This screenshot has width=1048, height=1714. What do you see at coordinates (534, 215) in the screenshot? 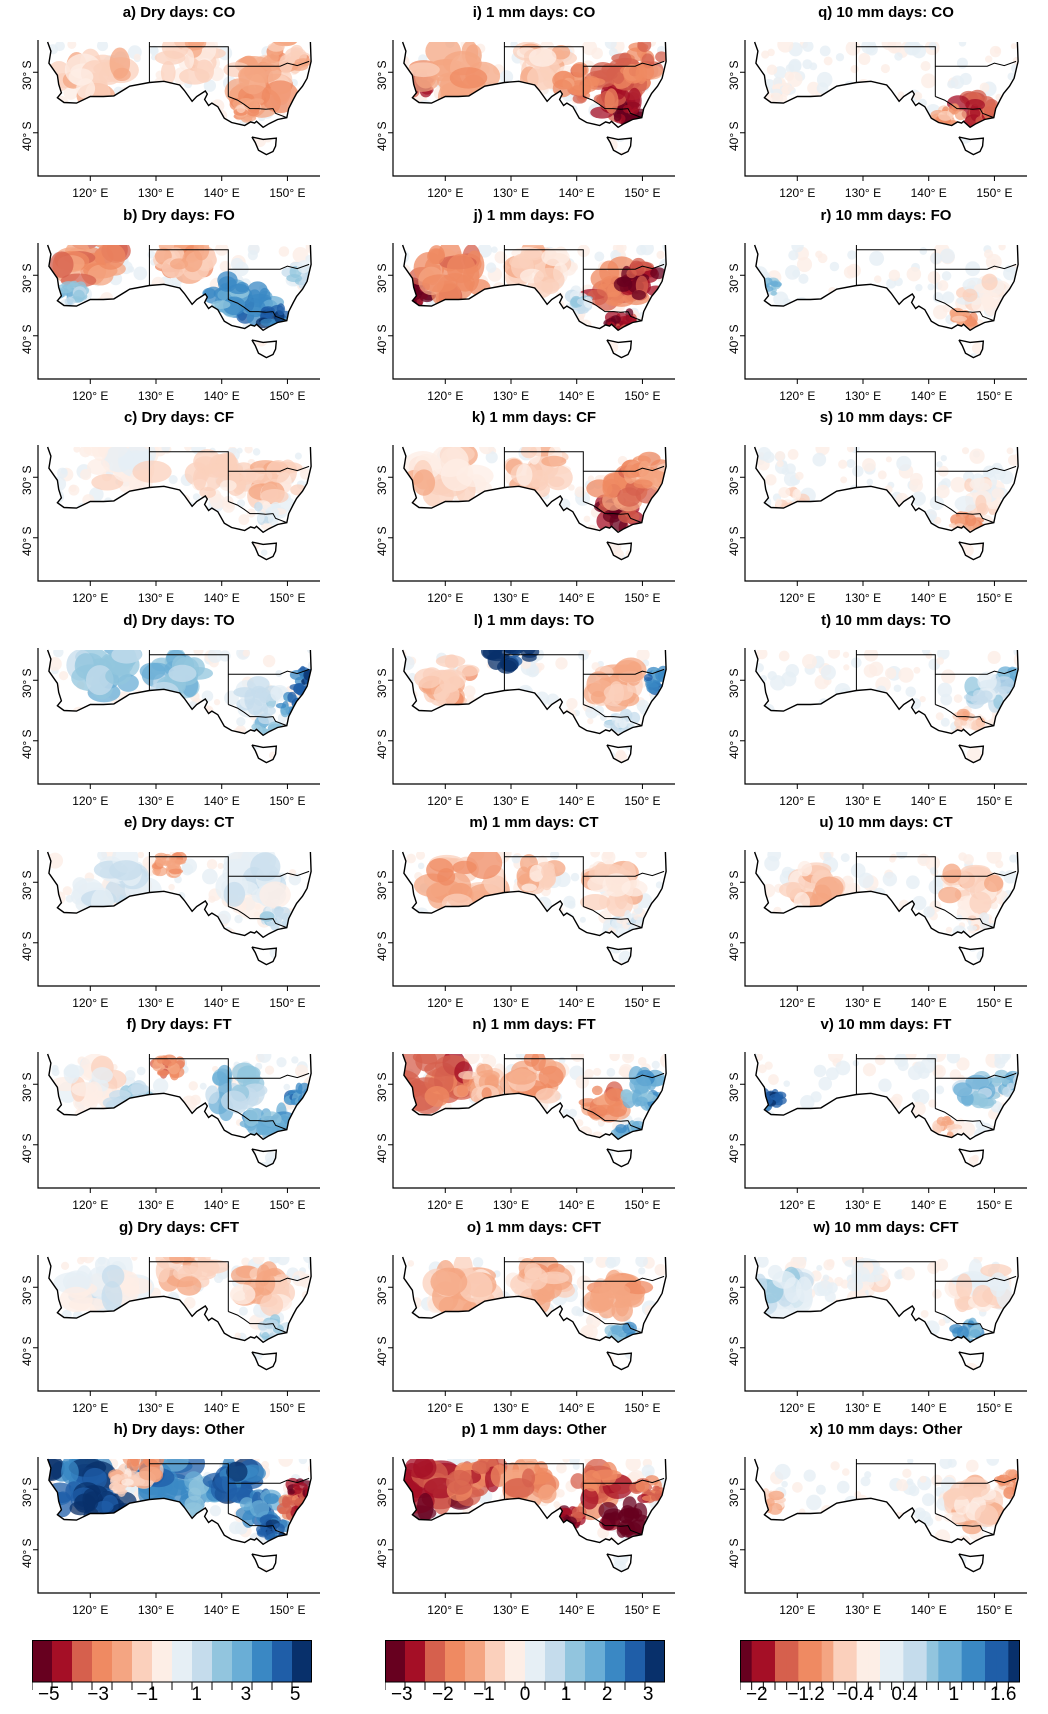
I see `panel-title: j) 1 mm days: FO` at bounding box center [534, 215].